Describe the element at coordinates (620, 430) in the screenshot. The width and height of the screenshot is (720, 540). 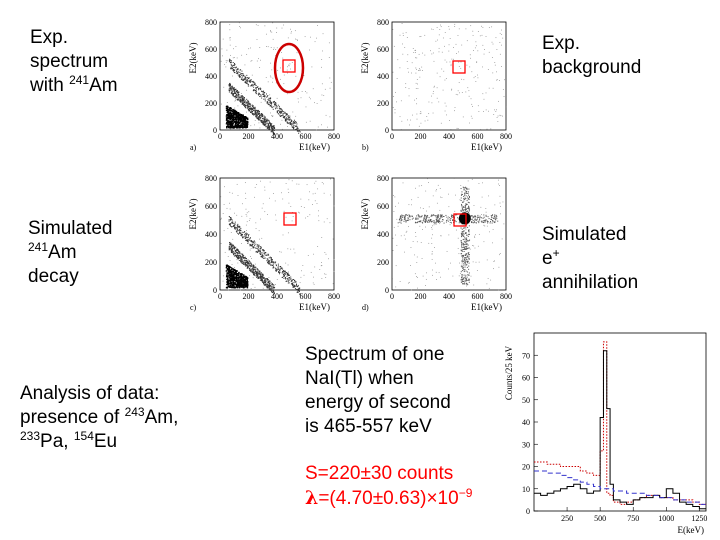
I see `series-black` at that location.